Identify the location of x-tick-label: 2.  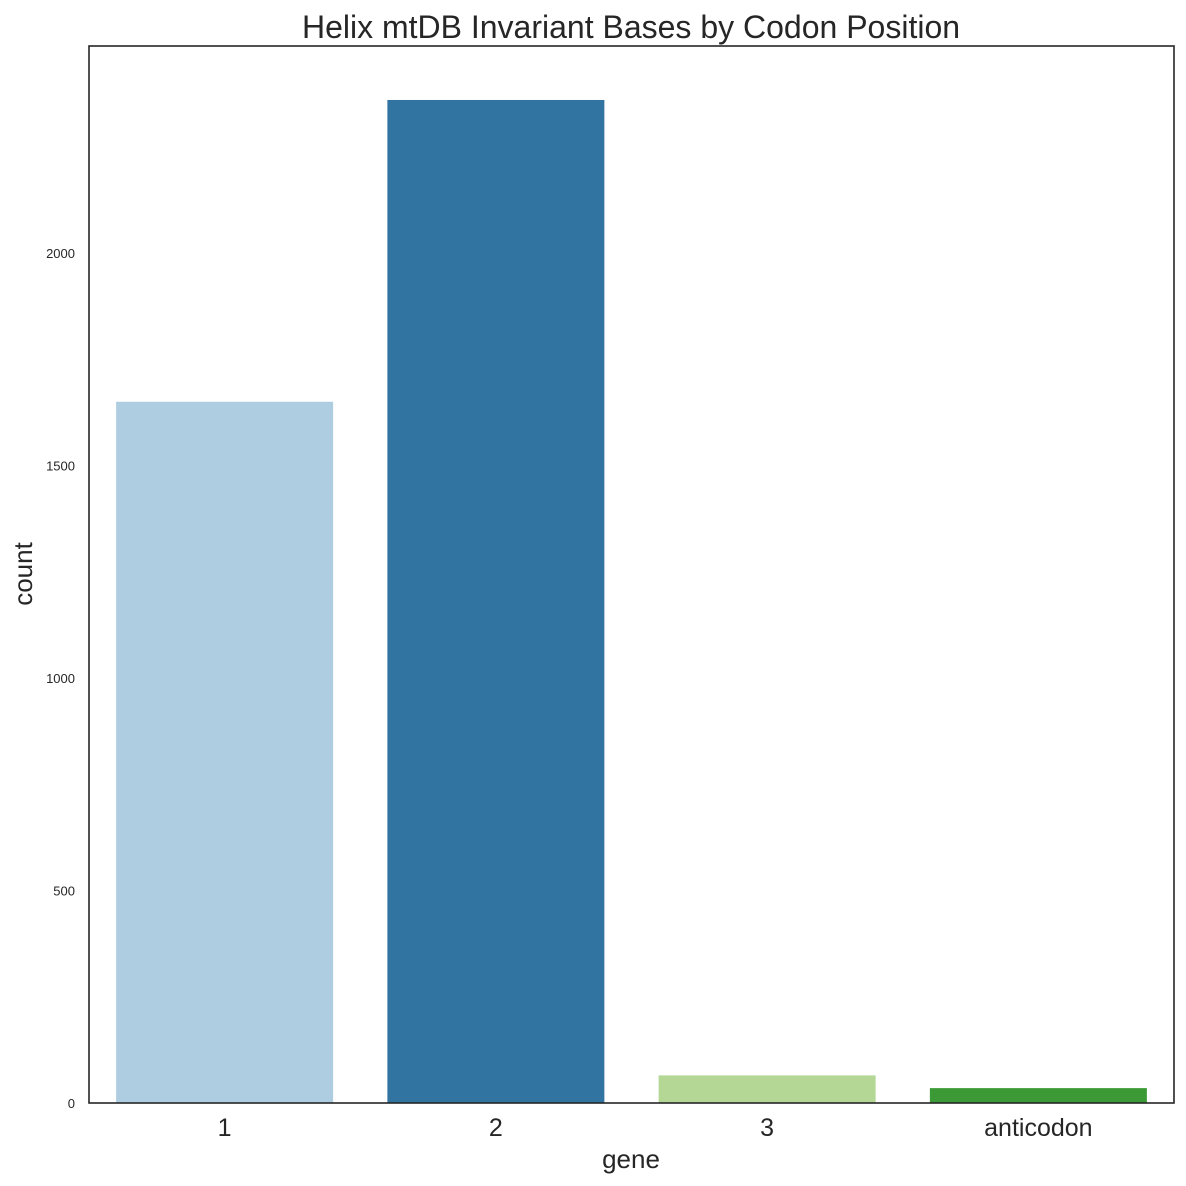
(496, 1128).